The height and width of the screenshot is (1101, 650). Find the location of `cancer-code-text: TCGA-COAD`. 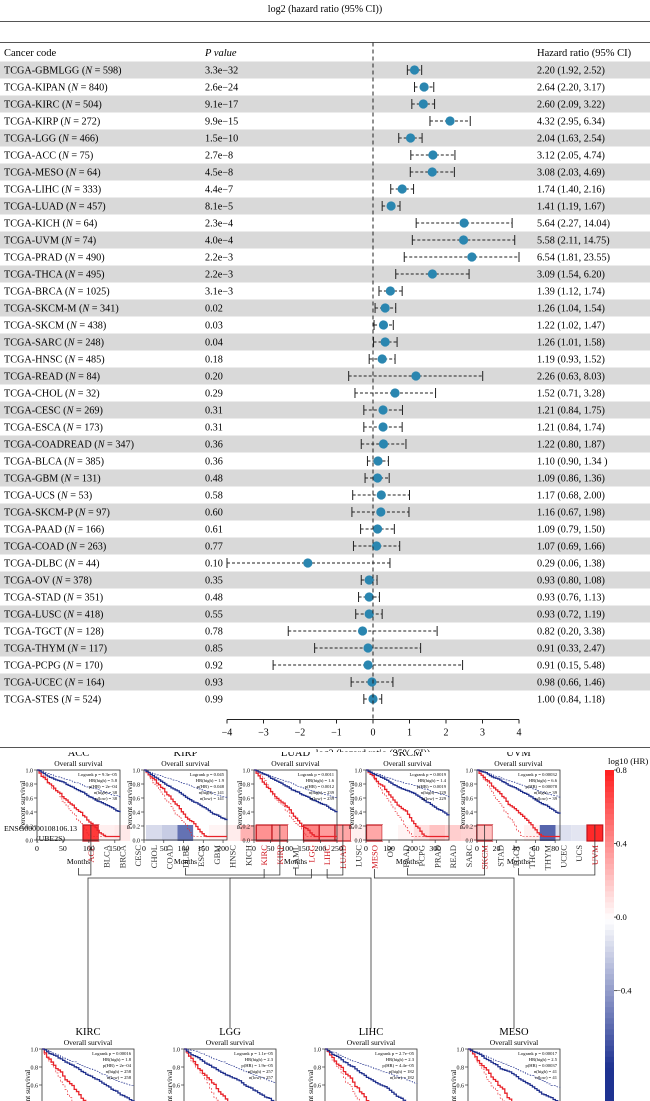

cancer-code-text: TCGA-COAD is located at coordinates (34, 547).